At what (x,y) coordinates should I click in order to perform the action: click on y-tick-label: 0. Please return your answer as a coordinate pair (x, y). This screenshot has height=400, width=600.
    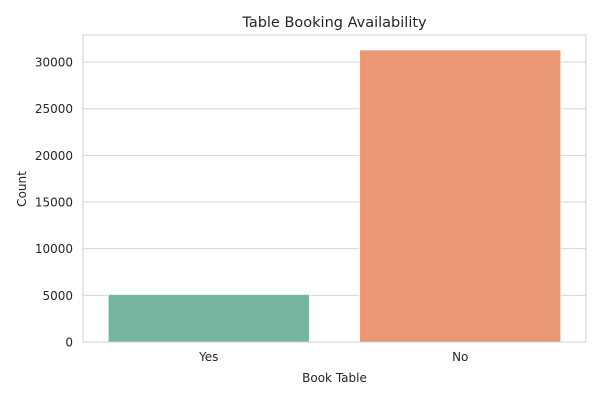
    Looking at the image, I should click on (69, 343).